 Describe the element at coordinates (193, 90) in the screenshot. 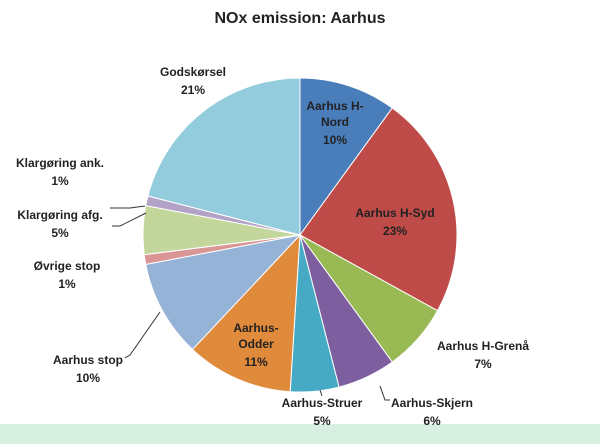

I see `slice-value-label: 21%` at that location.